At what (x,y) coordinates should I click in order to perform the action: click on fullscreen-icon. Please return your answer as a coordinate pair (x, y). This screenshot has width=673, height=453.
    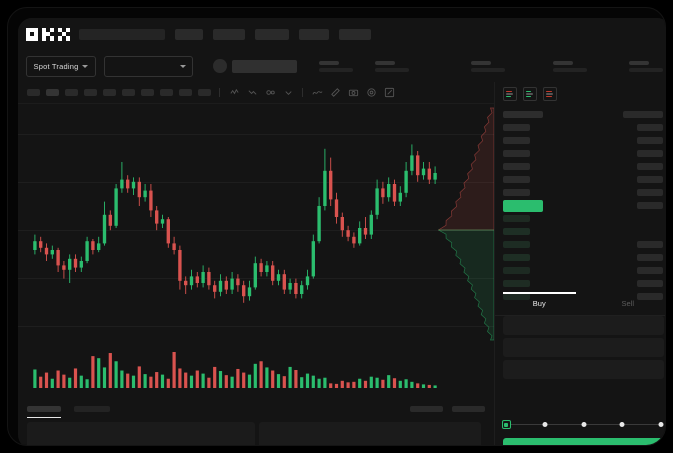
    Looking at the image, I should click on (389, 93).